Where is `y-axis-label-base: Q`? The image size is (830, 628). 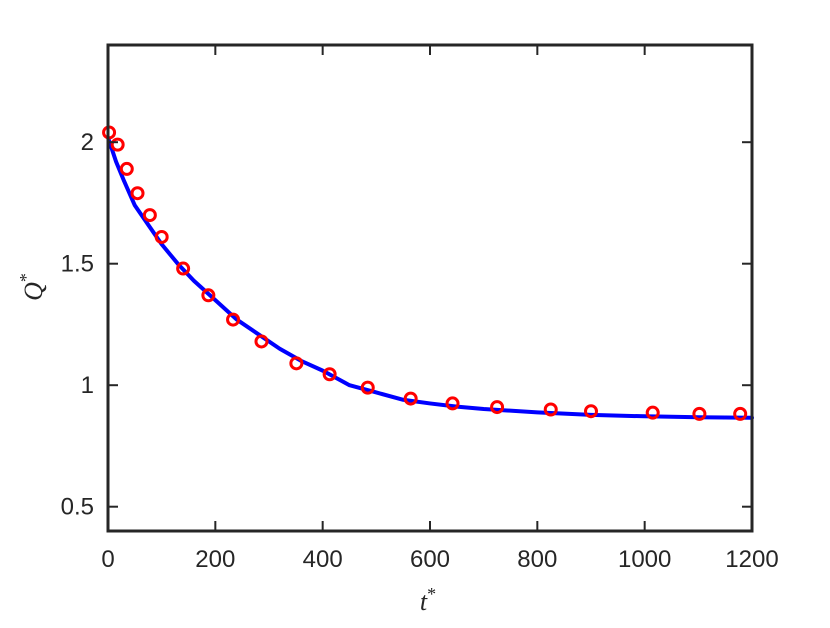
y-axis-label-base: Q is located at coordinates (33, 291).